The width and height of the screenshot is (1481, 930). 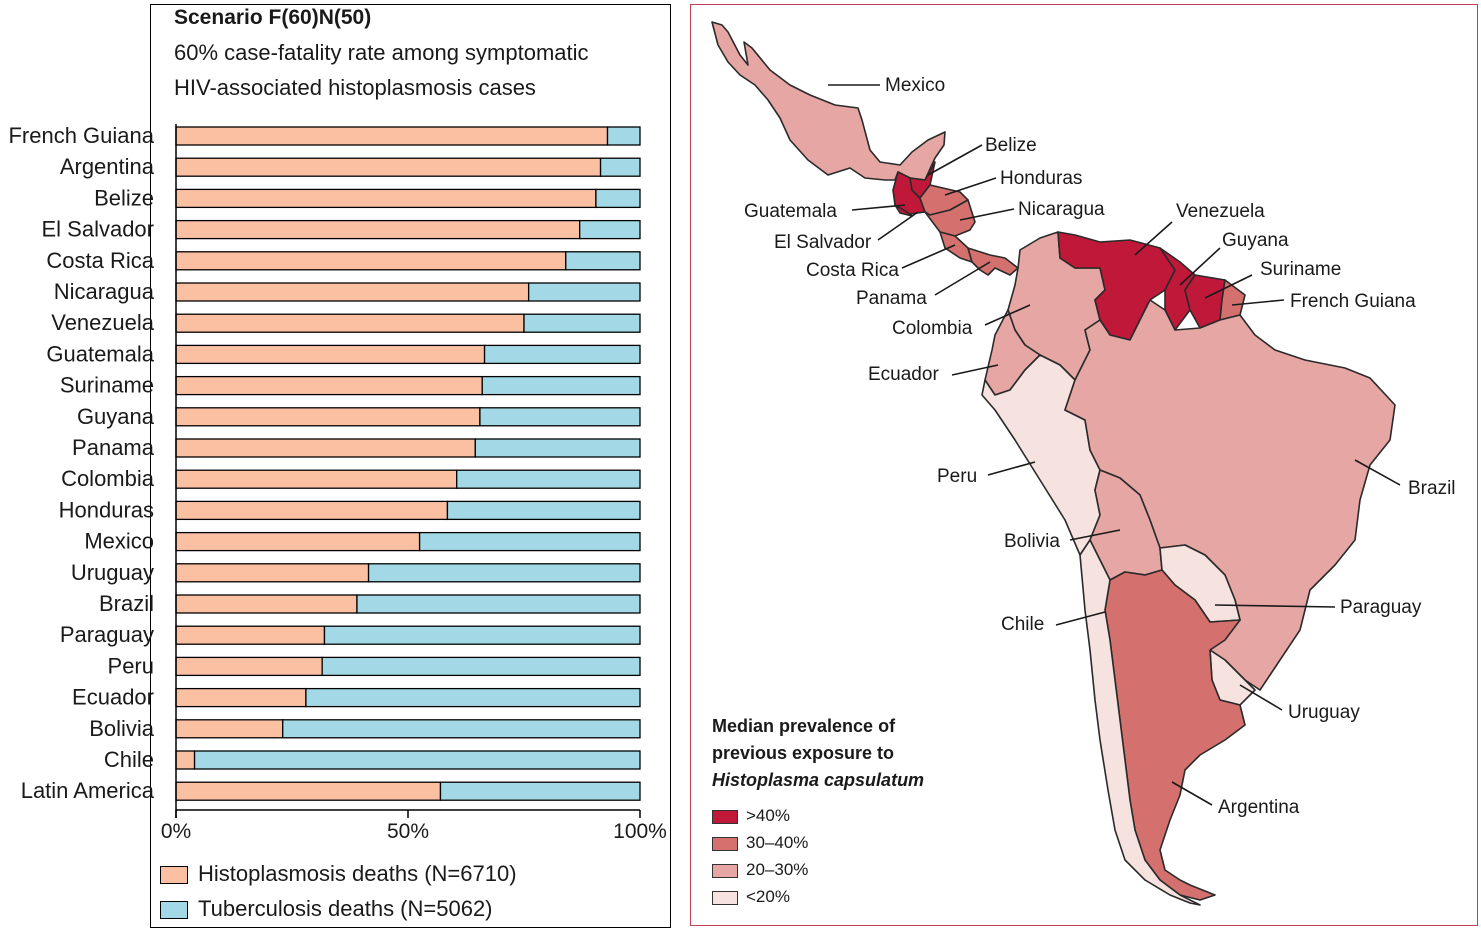 I want to click on category-label-french-guiana: French Guiana, so click(x=81, y=135).